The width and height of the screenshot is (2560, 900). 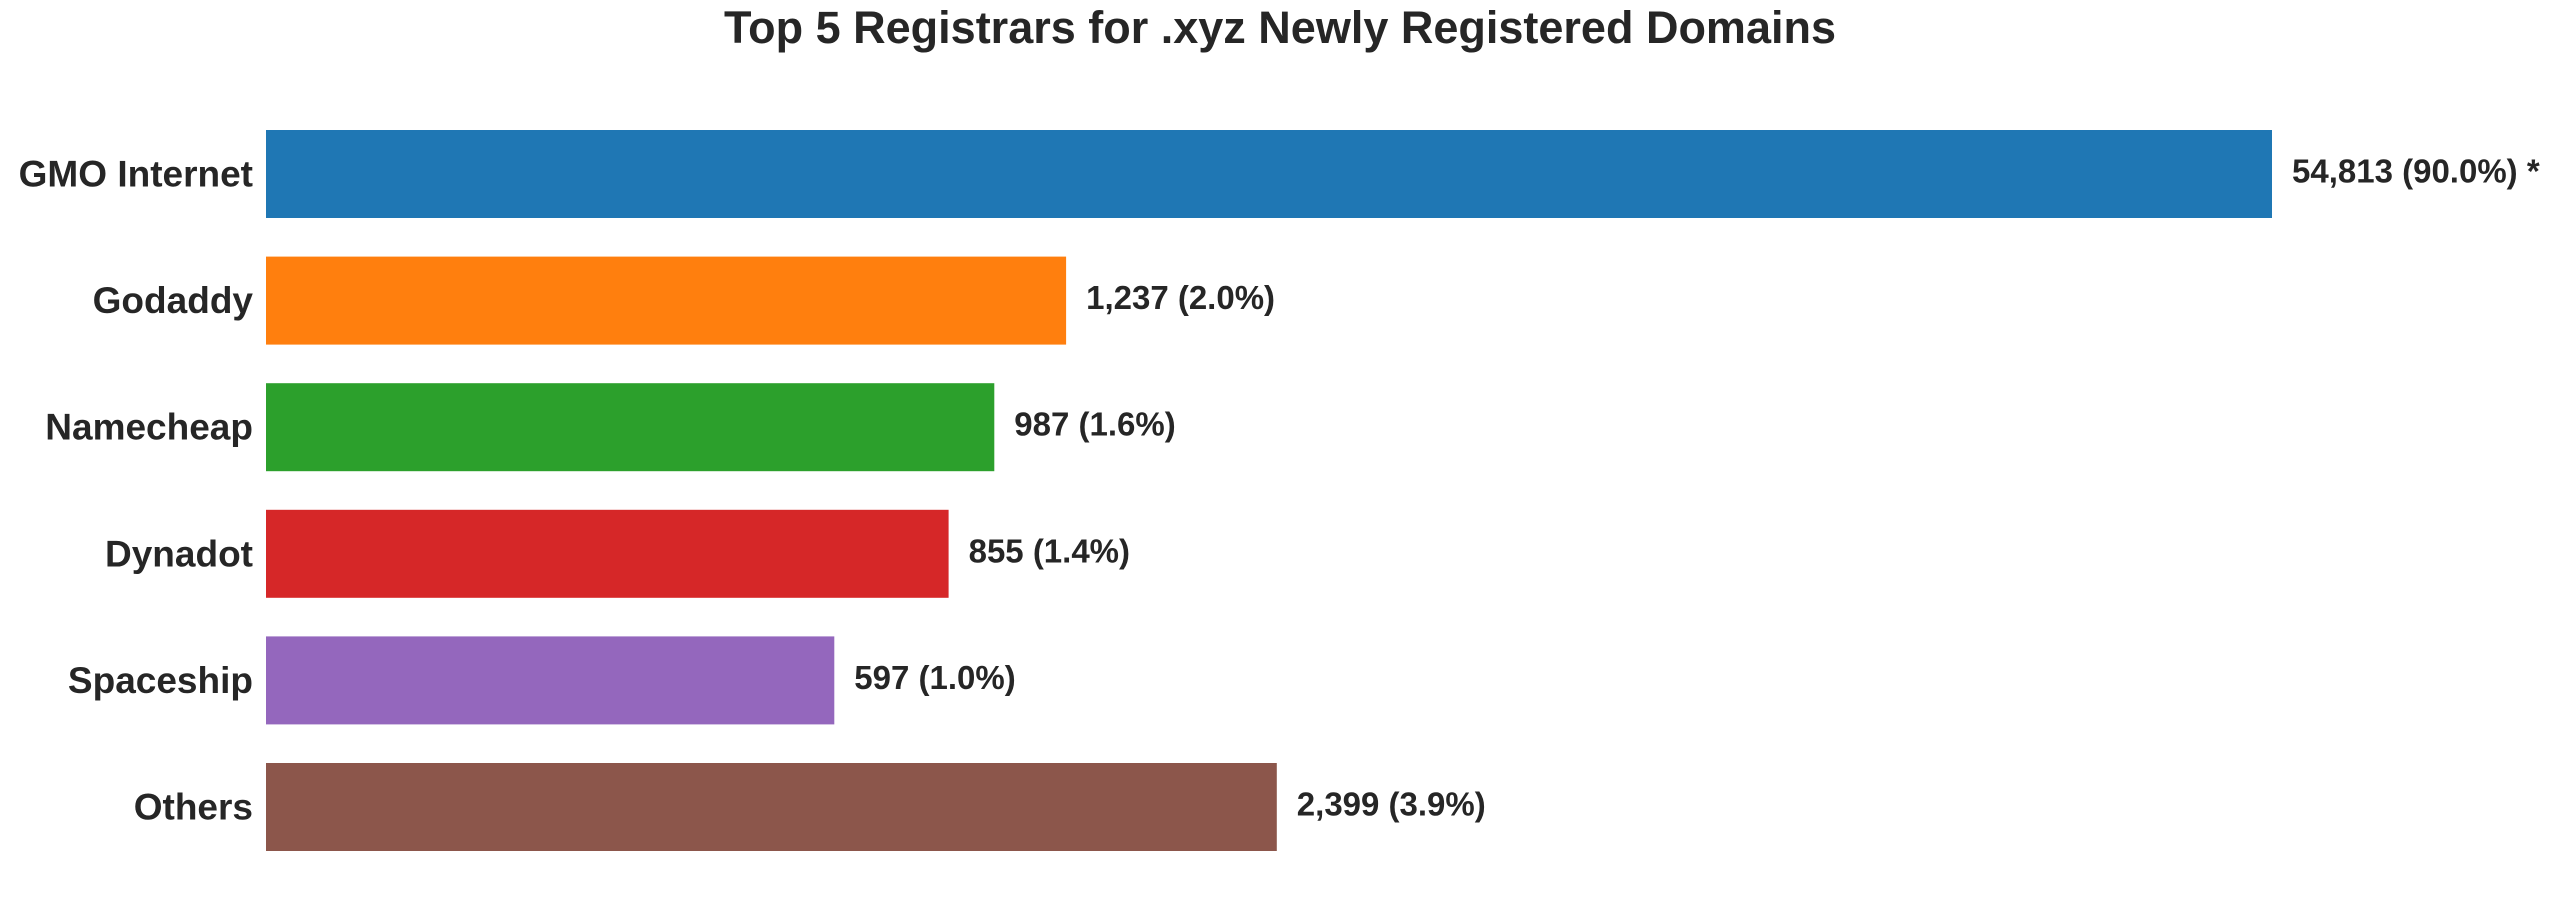 I want to click on value-label-others: 2,399 (3.9%), so click(x=1391, y=804).